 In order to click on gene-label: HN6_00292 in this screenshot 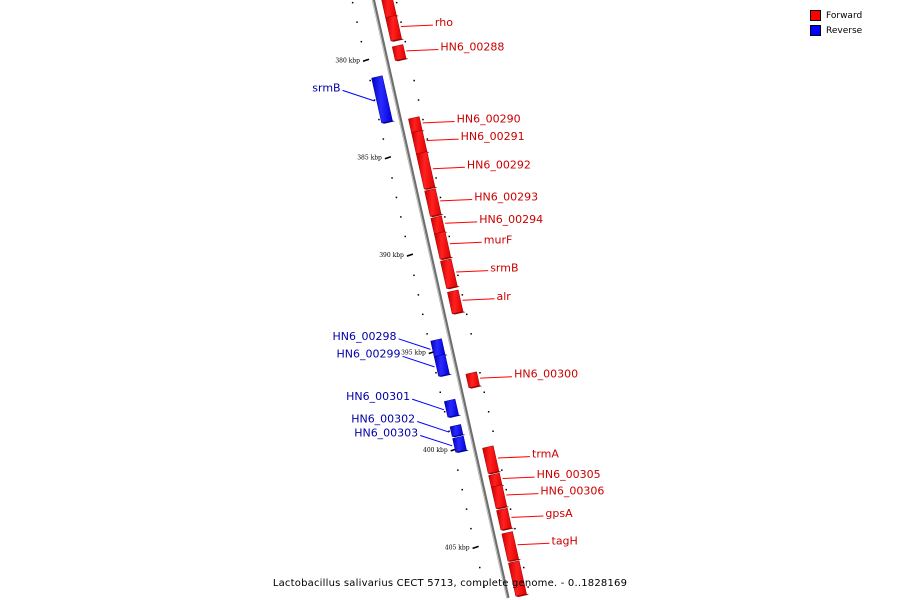, I will do `click(499, 164)`.